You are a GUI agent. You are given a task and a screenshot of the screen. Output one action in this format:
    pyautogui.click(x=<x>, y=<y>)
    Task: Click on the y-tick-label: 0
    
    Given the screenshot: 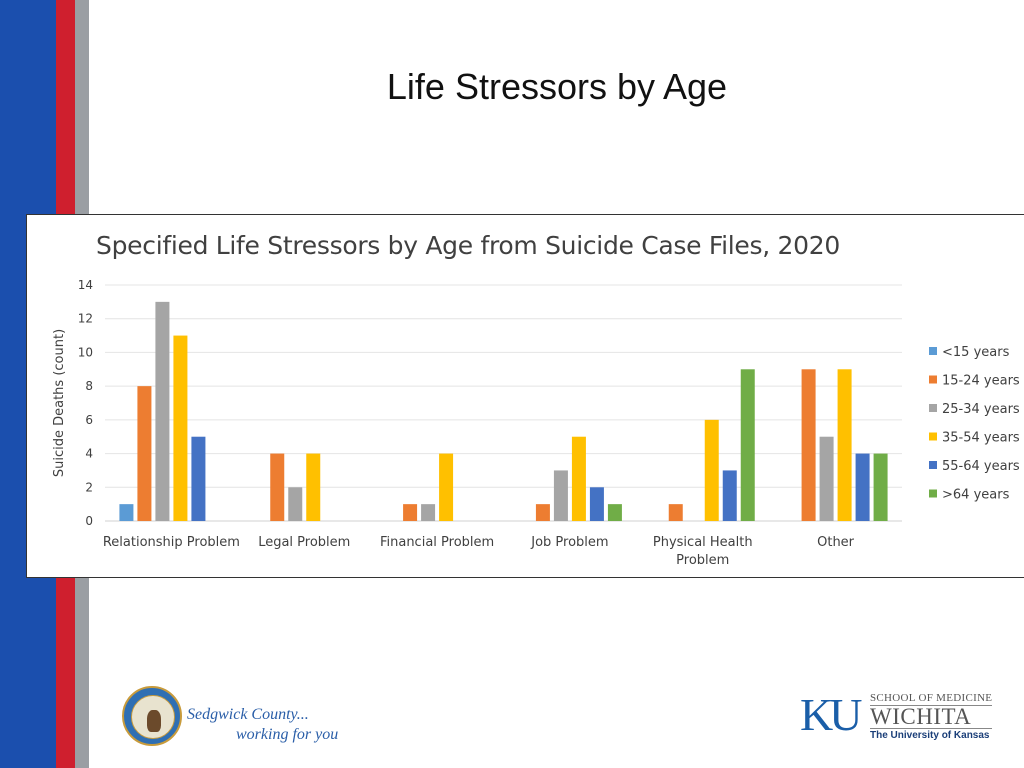 What is the action you would take?
    pyautogui.click(x=89, y=521)
    